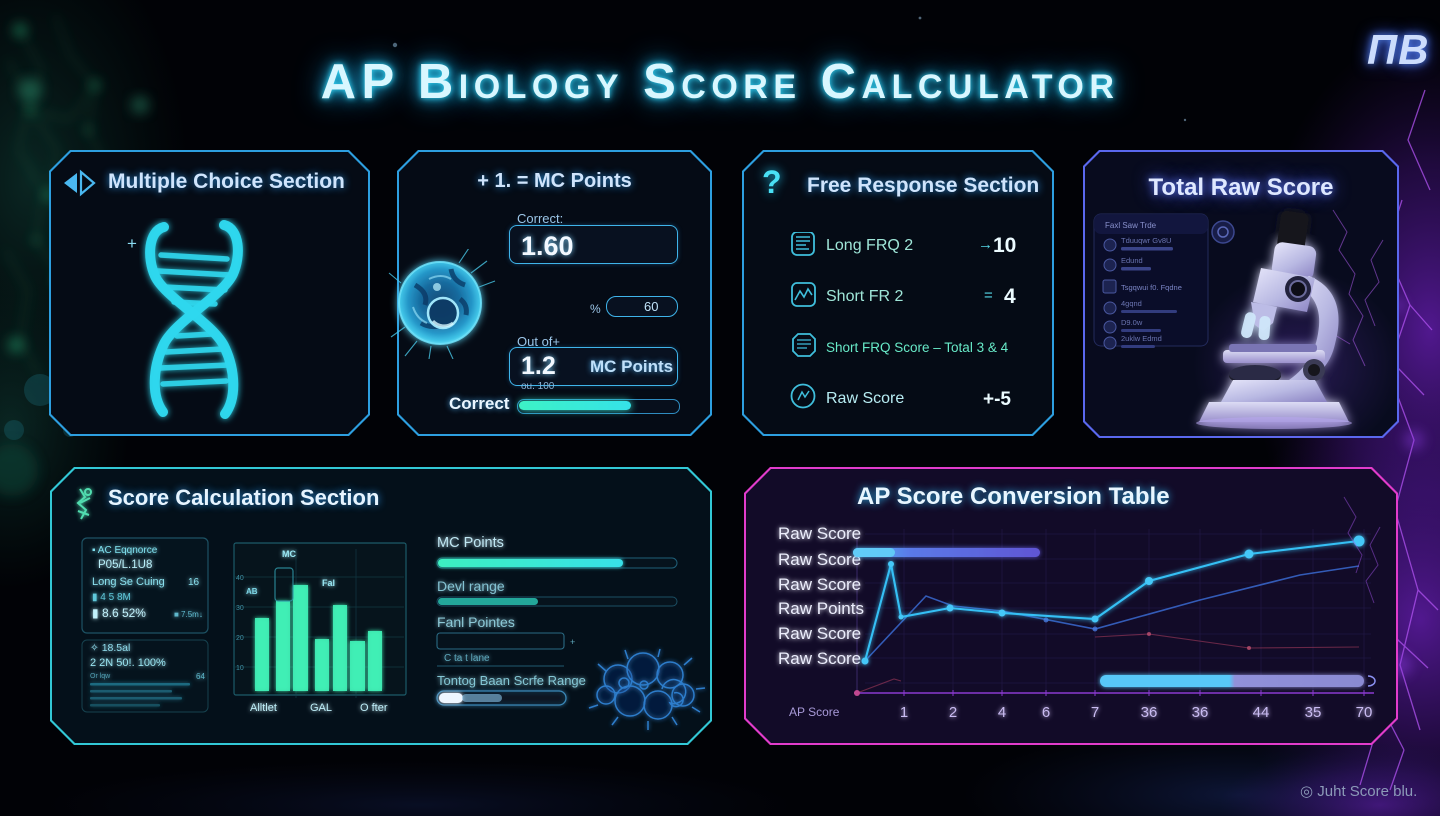 This screenshot has height=816, width=1440. Describe the element at coordinates (917, 347) in the screenshot. I see `svg-text: Short FRQ Score – Total 3 & 4` at that location.